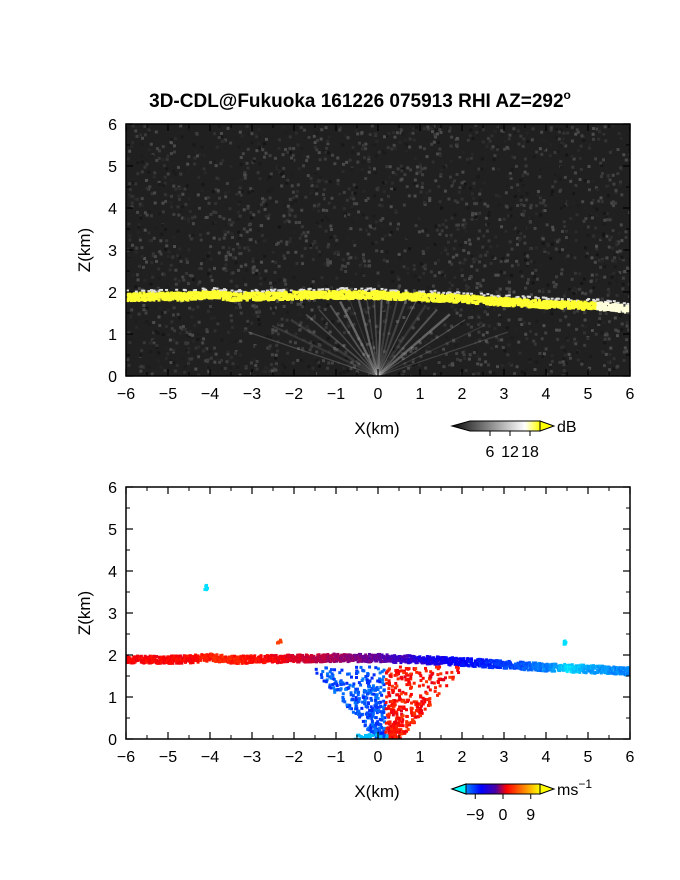 The image size is (680, 880). What do you see at coordinates (294, 394) in the screenshot?
I see `intensity-x-tick-label: −2` at bounding box center [294, 394].